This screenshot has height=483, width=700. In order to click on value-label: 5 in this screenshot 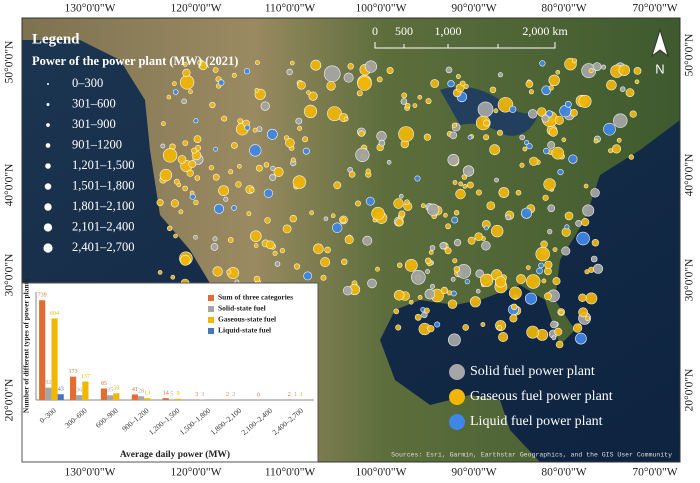, I will do `click(171, 395)`.